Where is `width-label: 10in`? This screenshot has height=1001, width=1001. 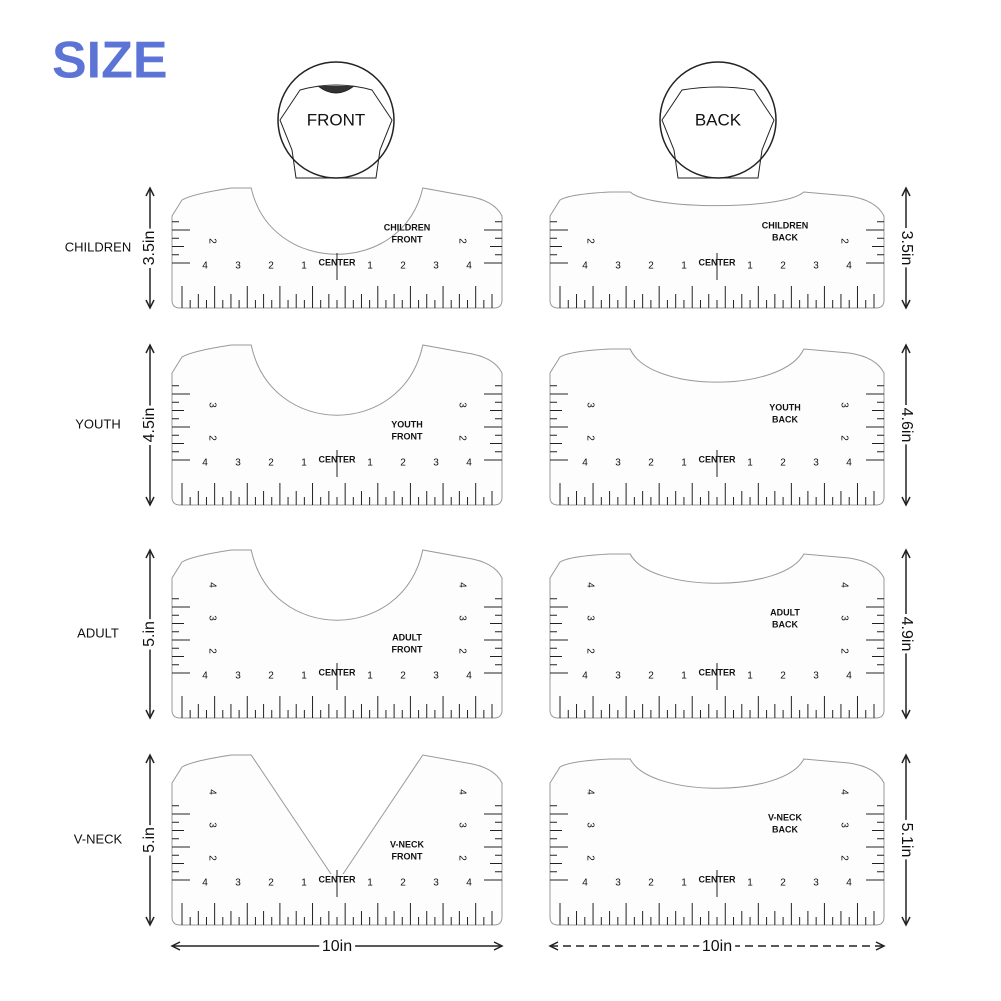
width-label: 10in is located at coordinates (337, 946).